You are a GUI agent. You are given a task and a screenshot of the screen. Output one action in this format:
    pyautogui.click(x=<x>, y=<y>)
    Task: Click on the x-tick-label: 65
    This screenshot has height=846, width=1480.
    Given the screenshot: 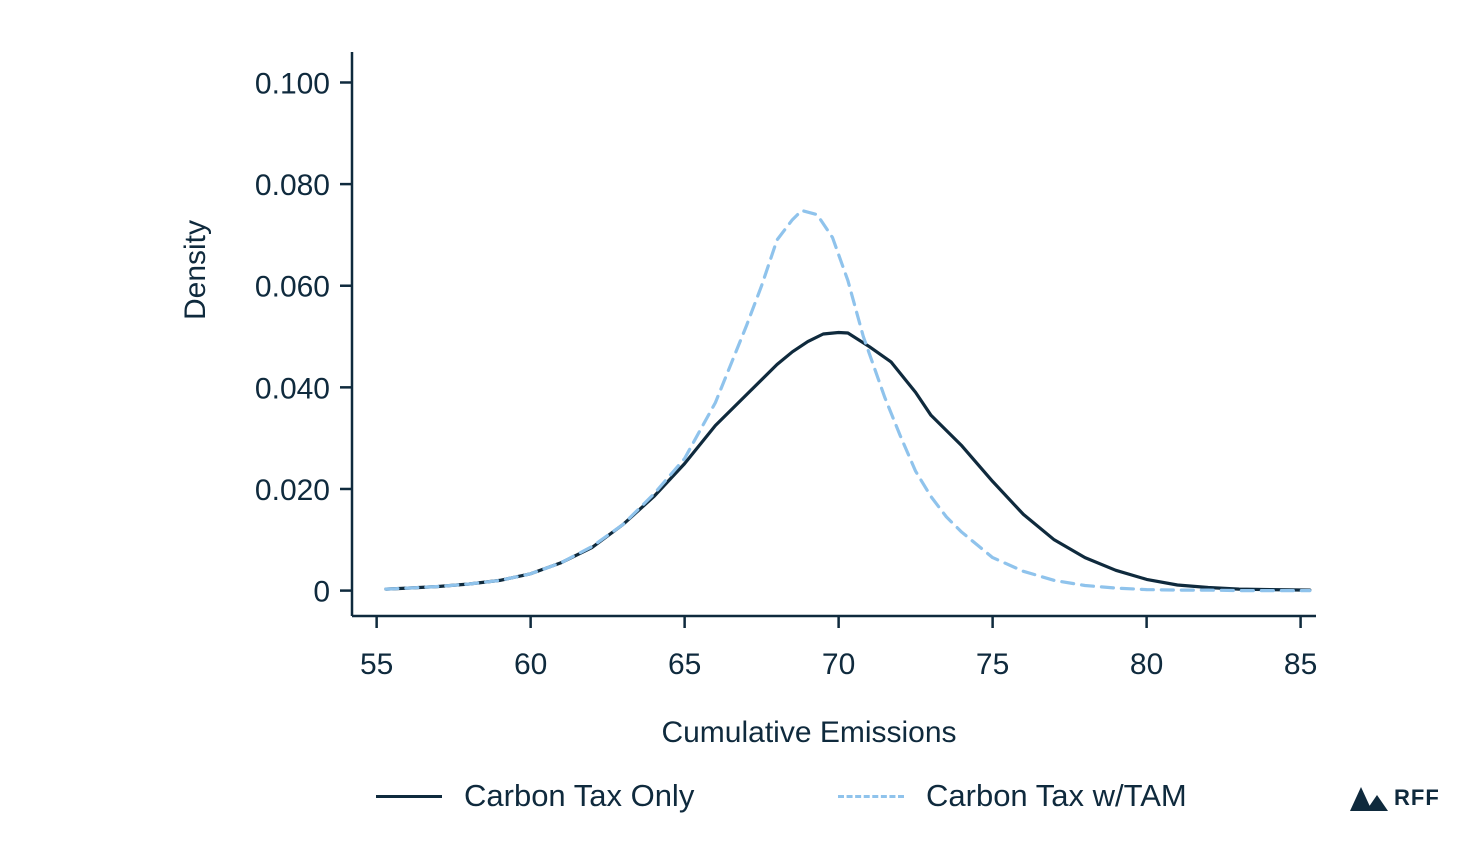 What is the action you would take?
    pyautogui.click(x=684, y=664)
    